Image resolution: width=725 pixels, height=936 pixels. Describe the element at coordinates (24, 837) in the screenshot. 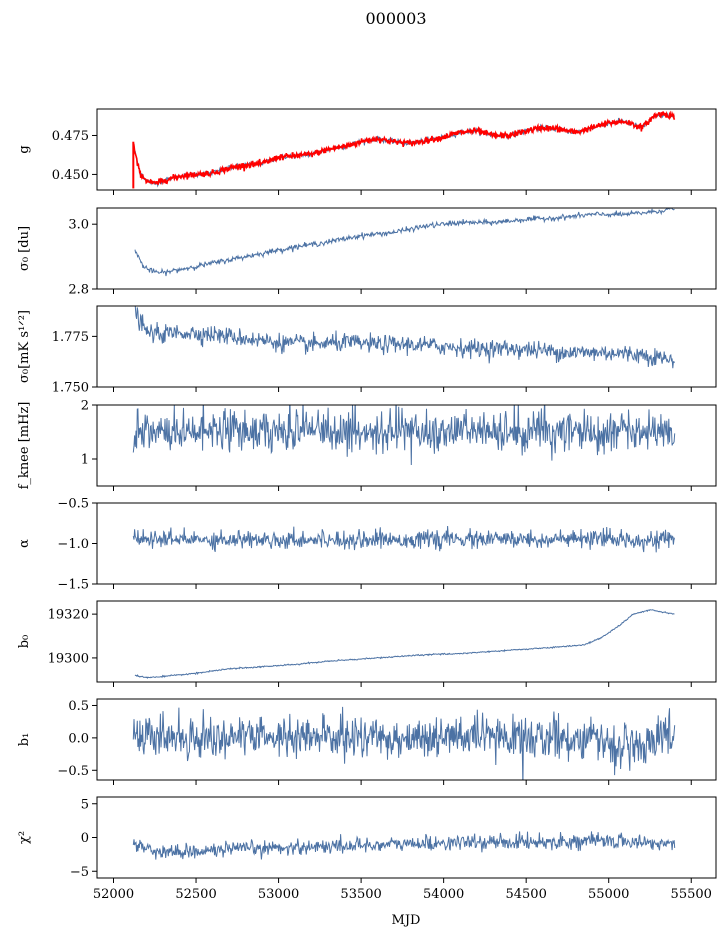

I see `chi2-ylabel: χ²` at that location.